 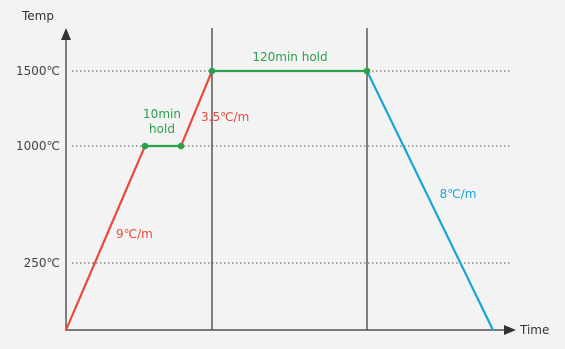 What do you see at coordinates (534, 330) in the screenshot?
I see `x-axis-title: Time` at bounding box center [534, 330].